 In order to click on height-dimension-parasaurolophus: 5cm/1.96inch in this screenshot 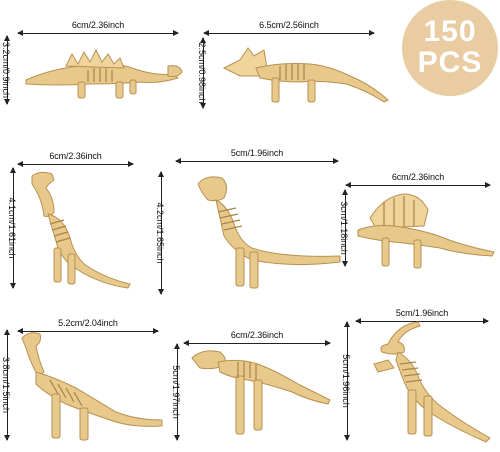, I will do `click(347, 381)`.